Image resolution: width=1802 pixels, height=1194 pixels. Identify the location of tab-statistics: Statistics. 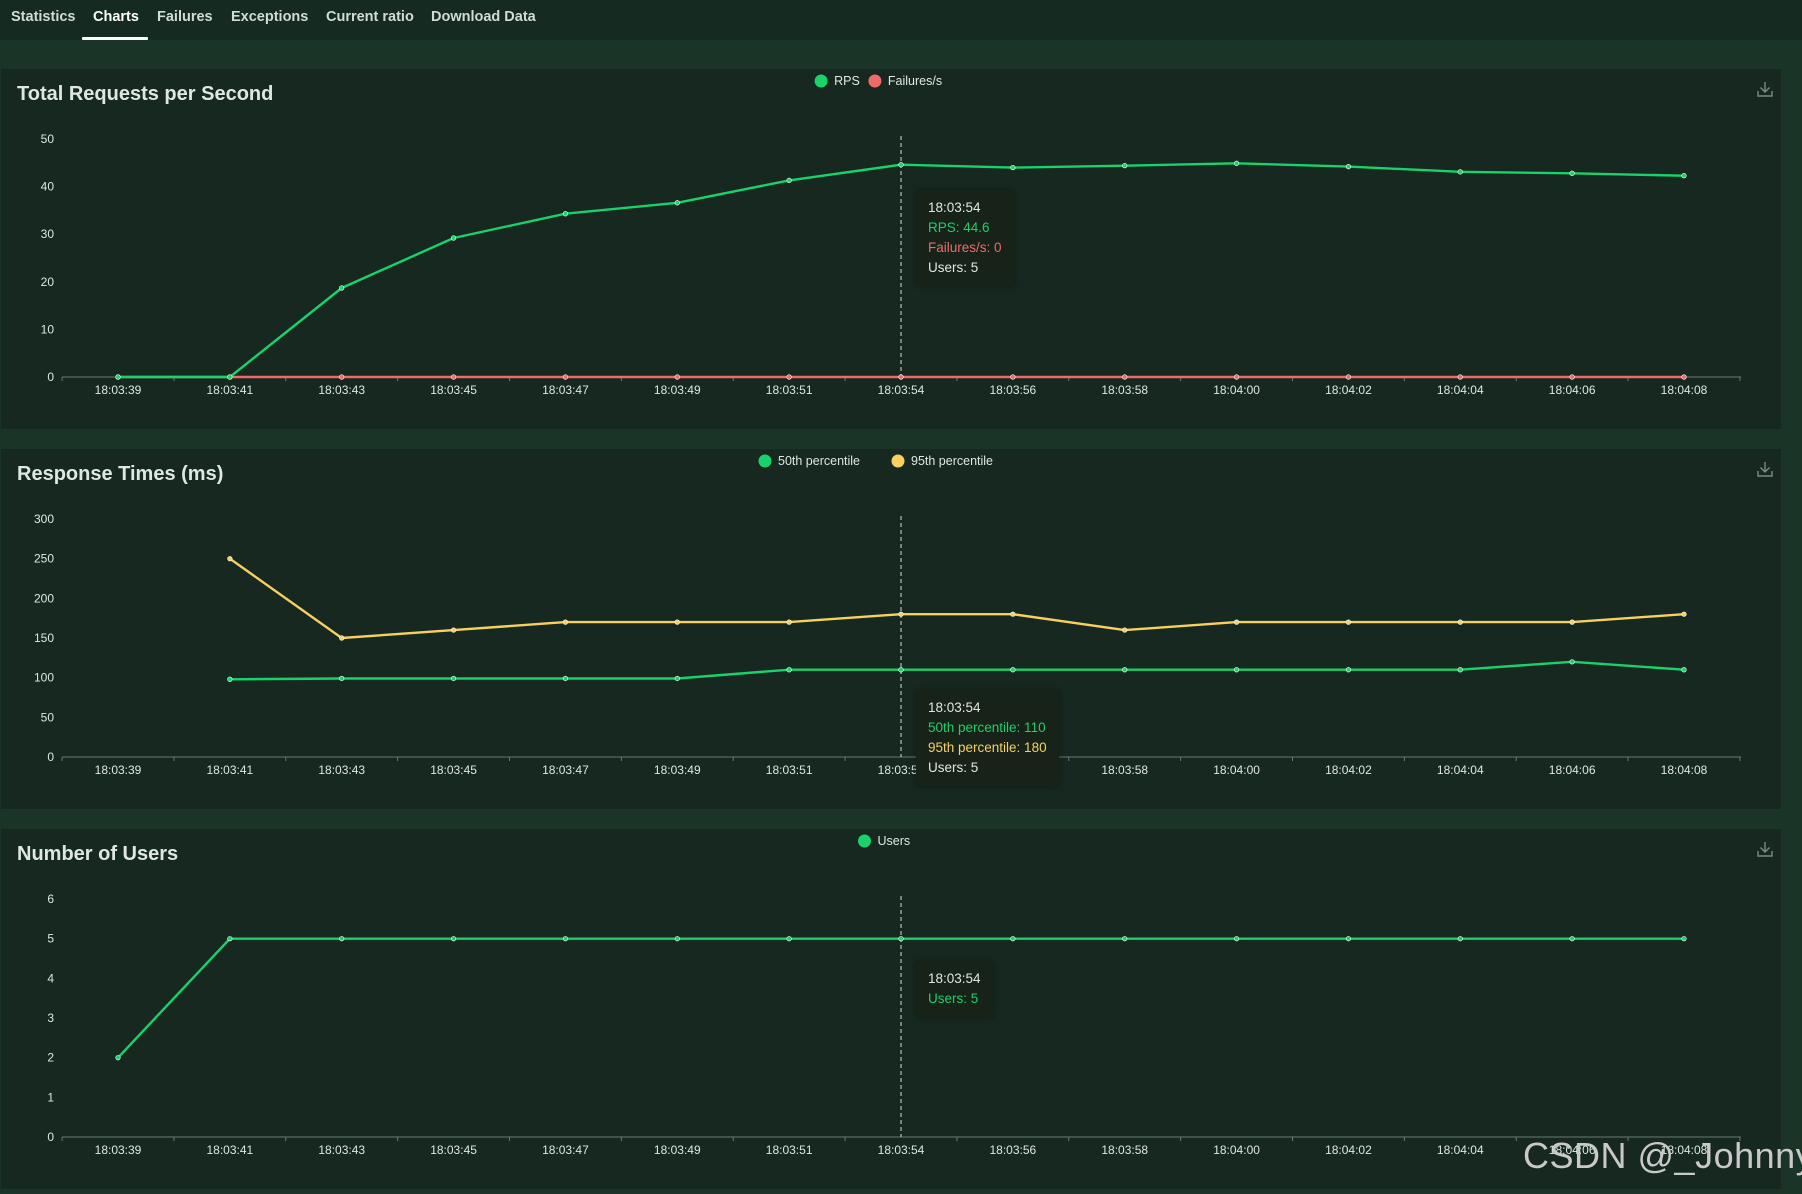
(43, 17).